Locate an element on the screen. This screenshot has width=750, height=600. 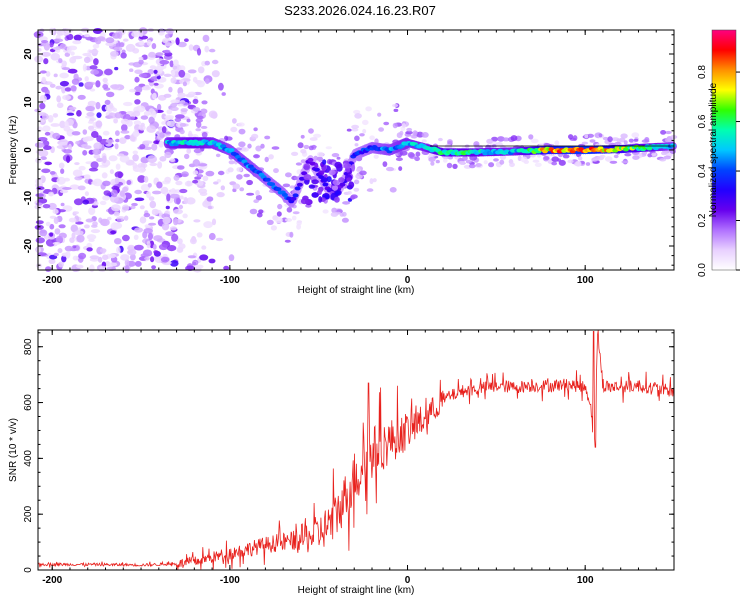
x-tick-label: -100 is located at coordinates (230, 580).